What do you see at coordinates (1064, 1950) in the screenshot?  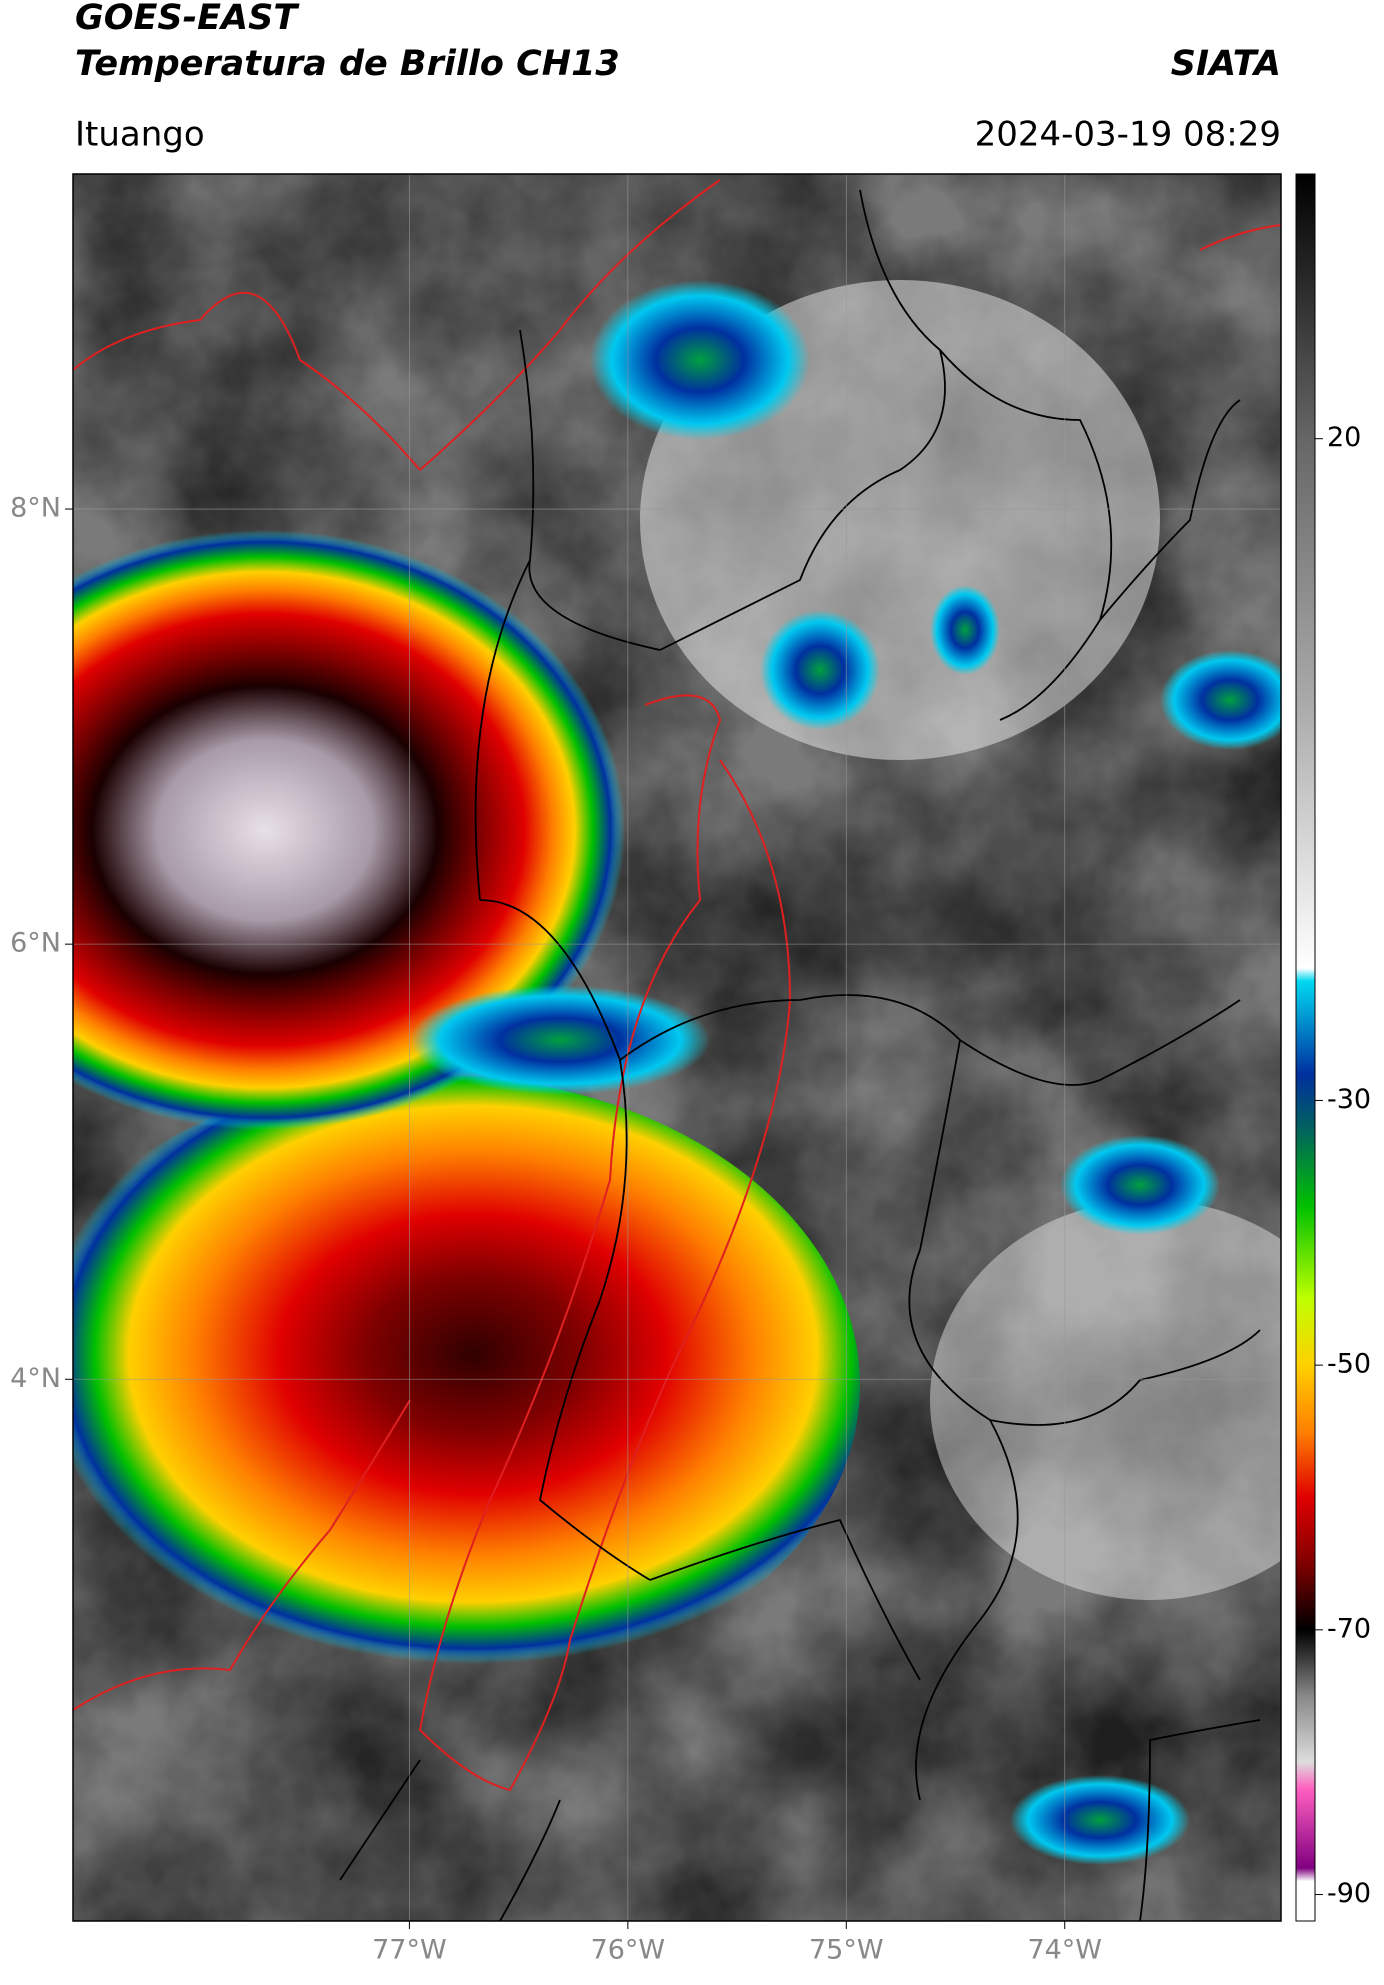 I see `x-tick-label: 74°W` at bounding box center [1064, 1950].